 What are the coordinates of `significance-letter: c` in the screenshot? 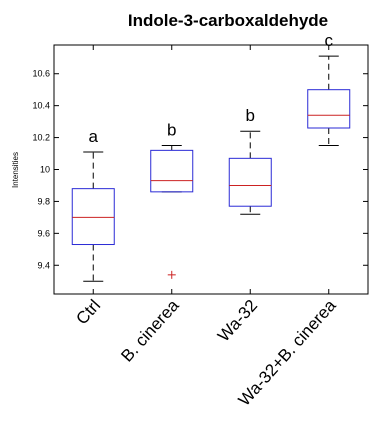 It's located at (329, 40).